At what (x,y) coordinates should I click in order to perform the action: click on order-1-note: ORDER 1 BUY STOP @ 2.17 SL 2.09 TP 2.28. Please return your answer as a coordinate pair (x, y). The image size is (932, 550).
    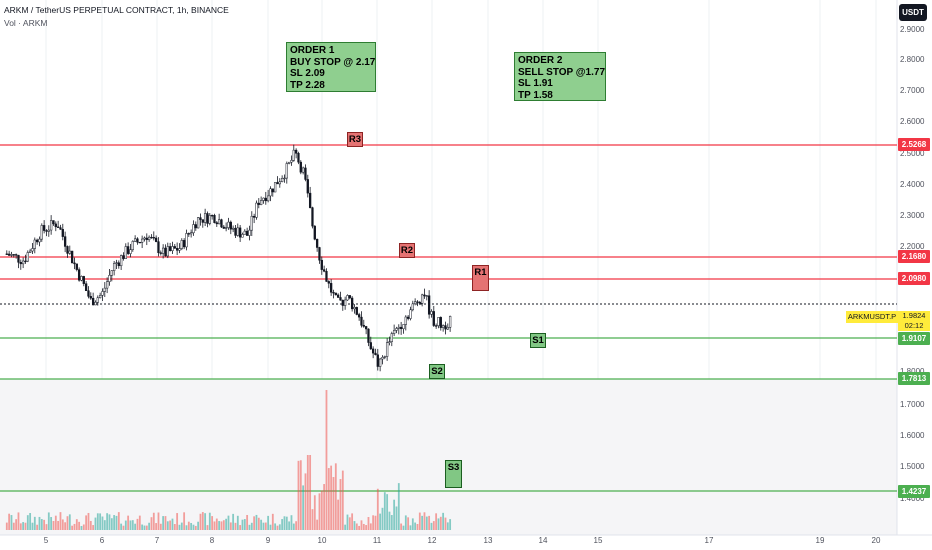
    Looking at the image, I should click on (331, 67).